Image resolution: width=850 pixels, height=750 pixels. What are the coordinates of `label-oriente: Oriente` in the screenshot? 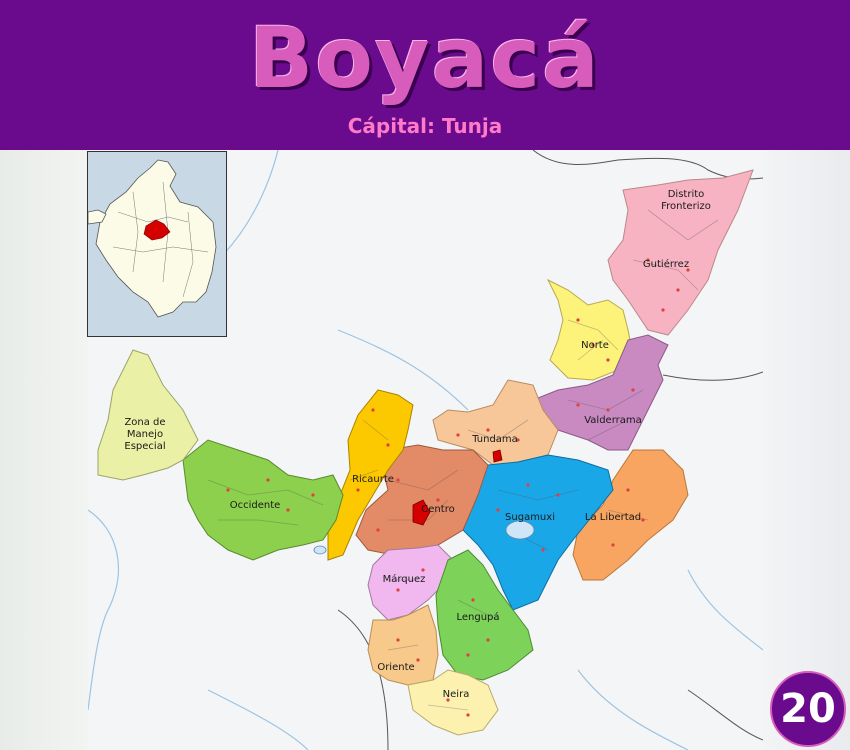 It's located at (395, 667).